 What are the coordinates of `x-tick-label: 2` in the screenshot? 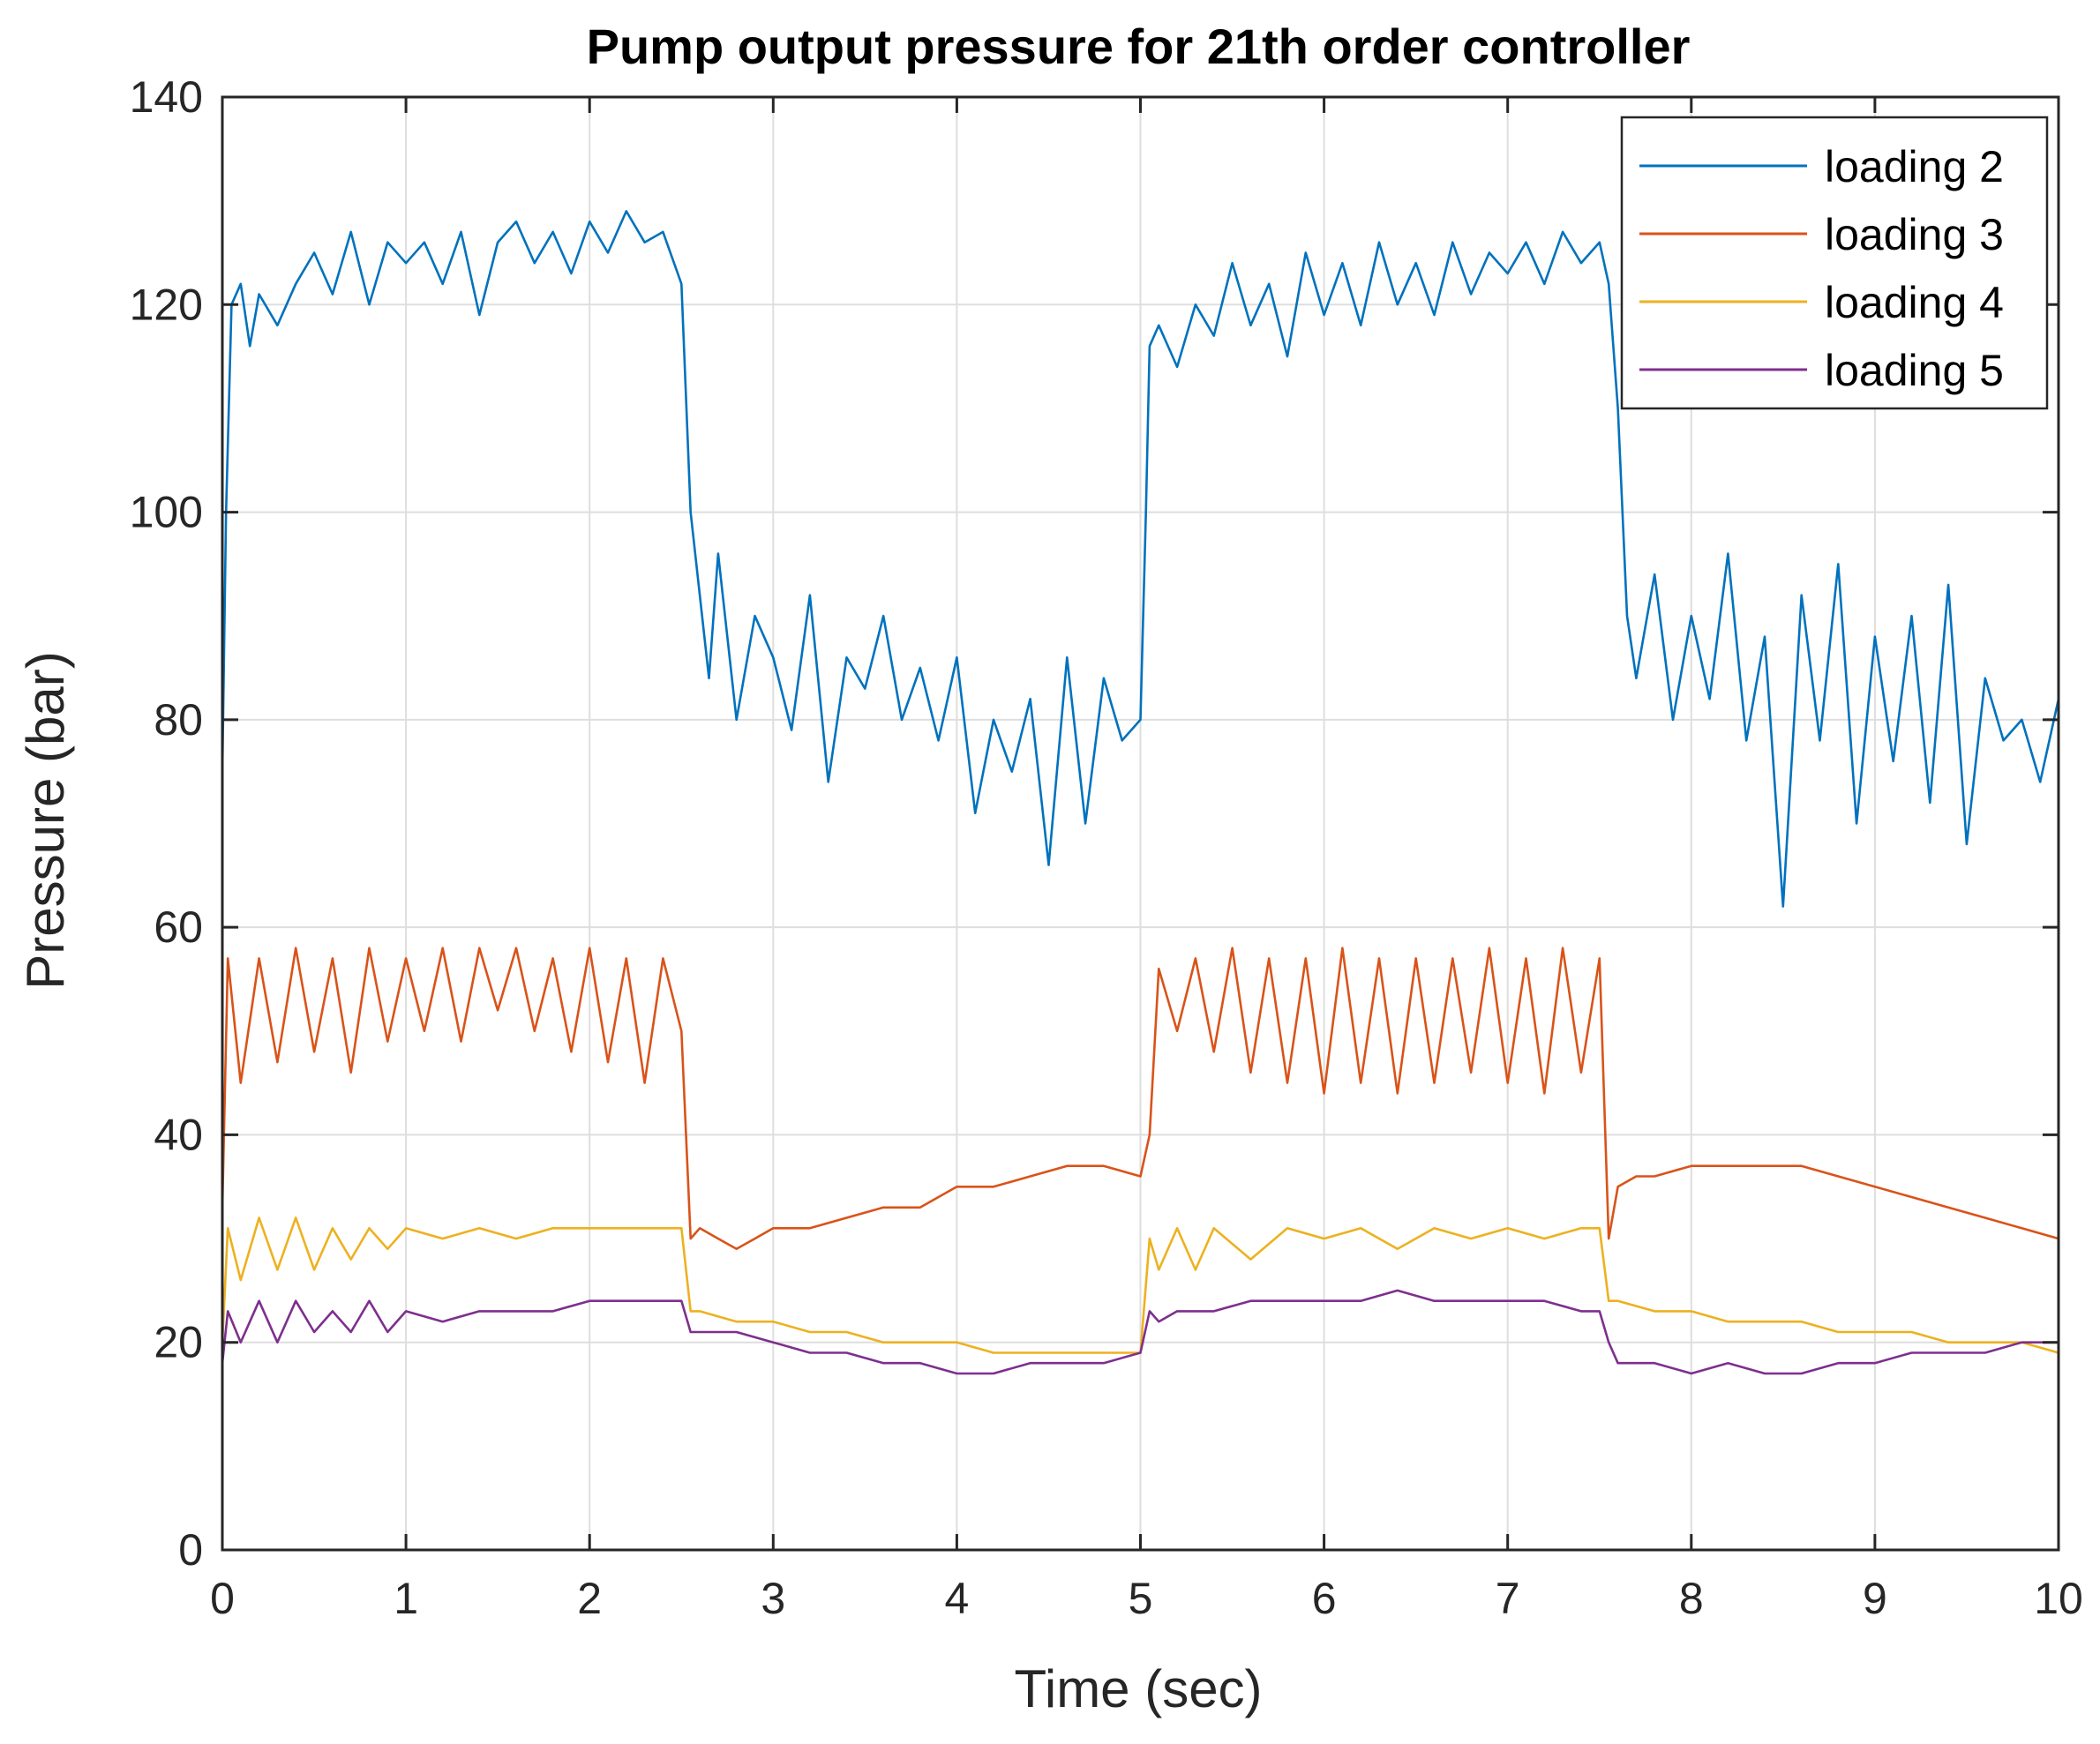 It's located at (589, 1598).